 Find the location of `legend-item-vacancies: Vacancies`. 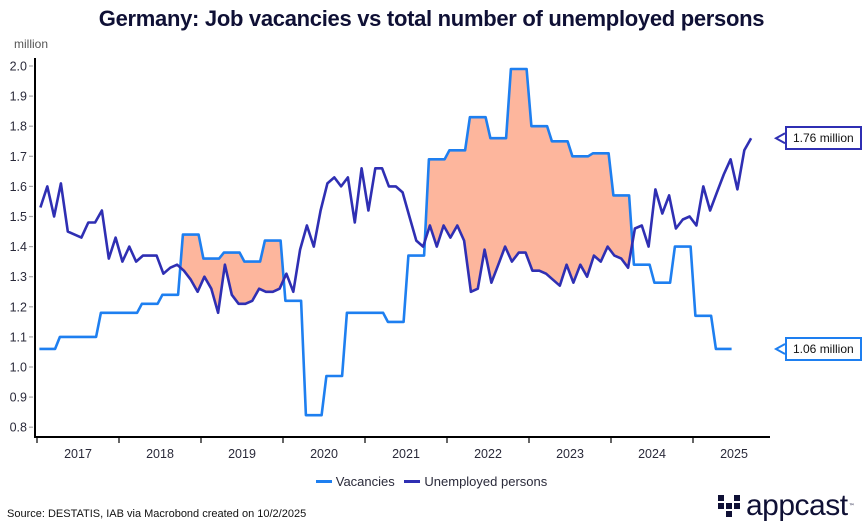

legend-item-vacancies: Vacancies is located at coordinates (355, 481).